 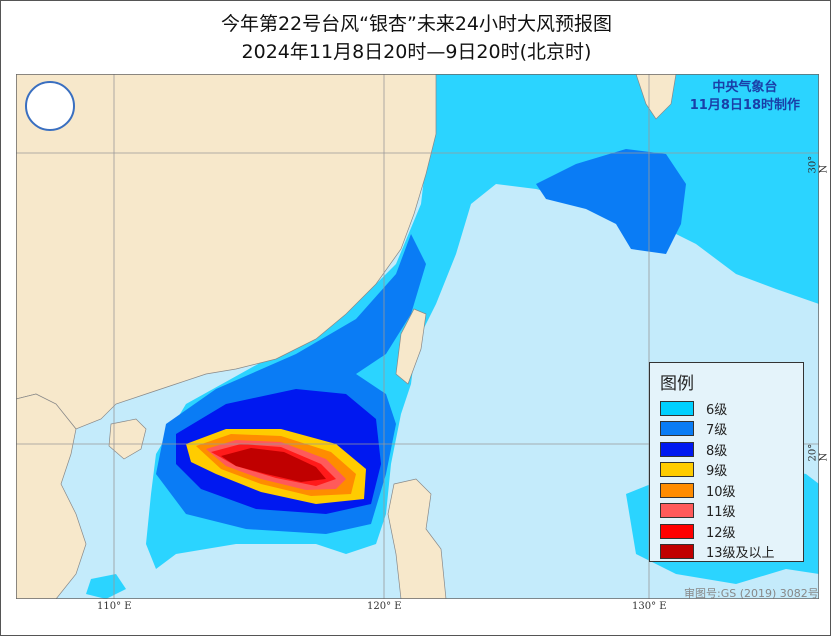 I want to click on legend-item: 12级, so click(x=726, y=531).